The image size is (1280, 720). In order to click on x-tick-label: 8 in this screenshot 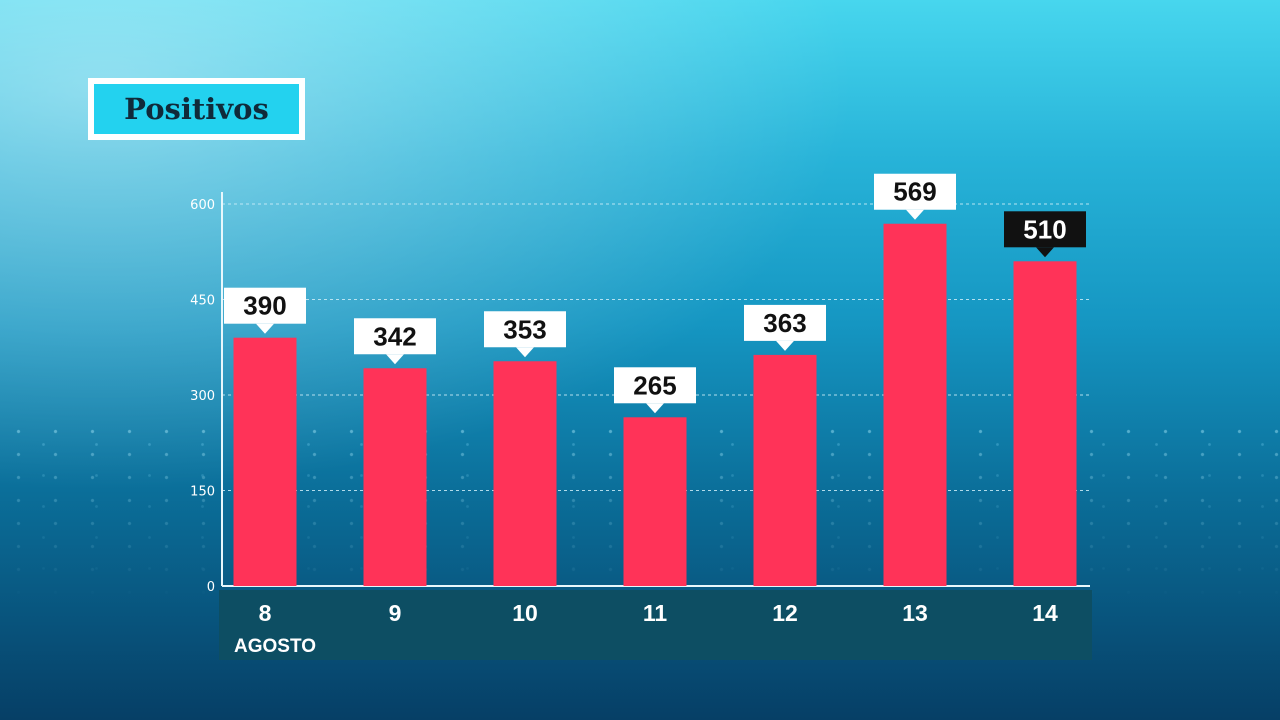, I will do `click(265, 613)`.